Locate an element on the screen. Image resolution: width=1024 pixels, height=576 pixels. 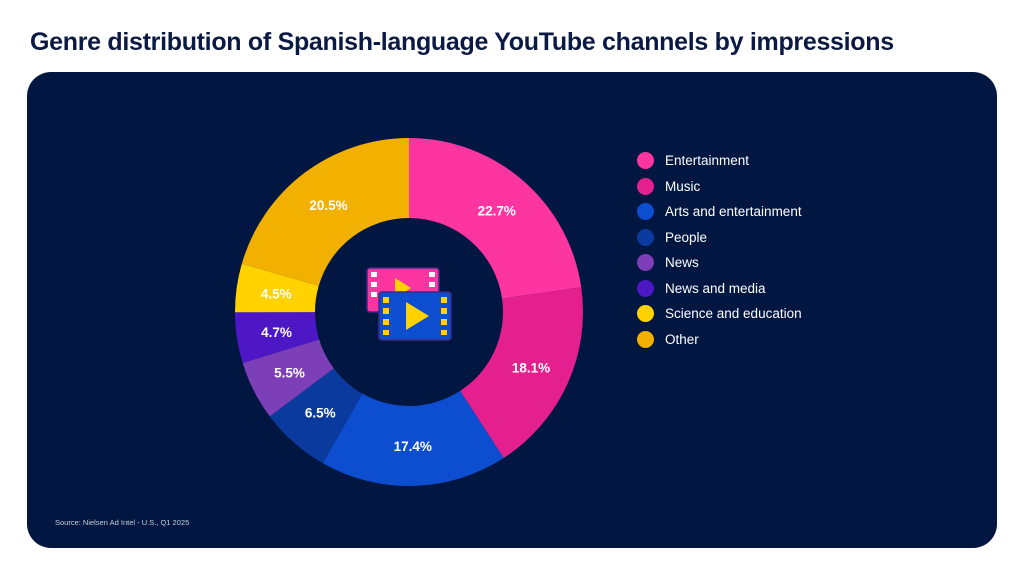
slice-value-label: 4.5% is located at coordinates (276, 293).